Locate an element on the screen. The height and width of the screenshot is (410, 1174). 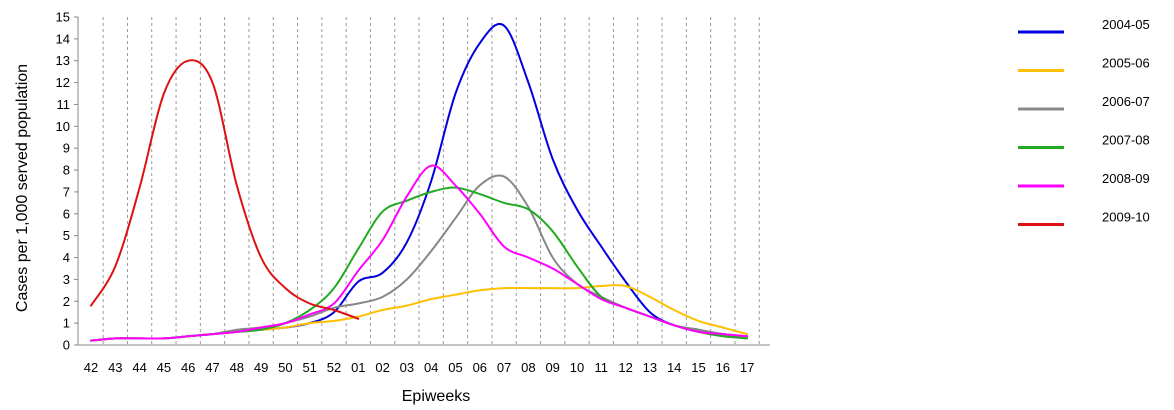
x-tick-label: 14 is located at coordinates (674, 367).